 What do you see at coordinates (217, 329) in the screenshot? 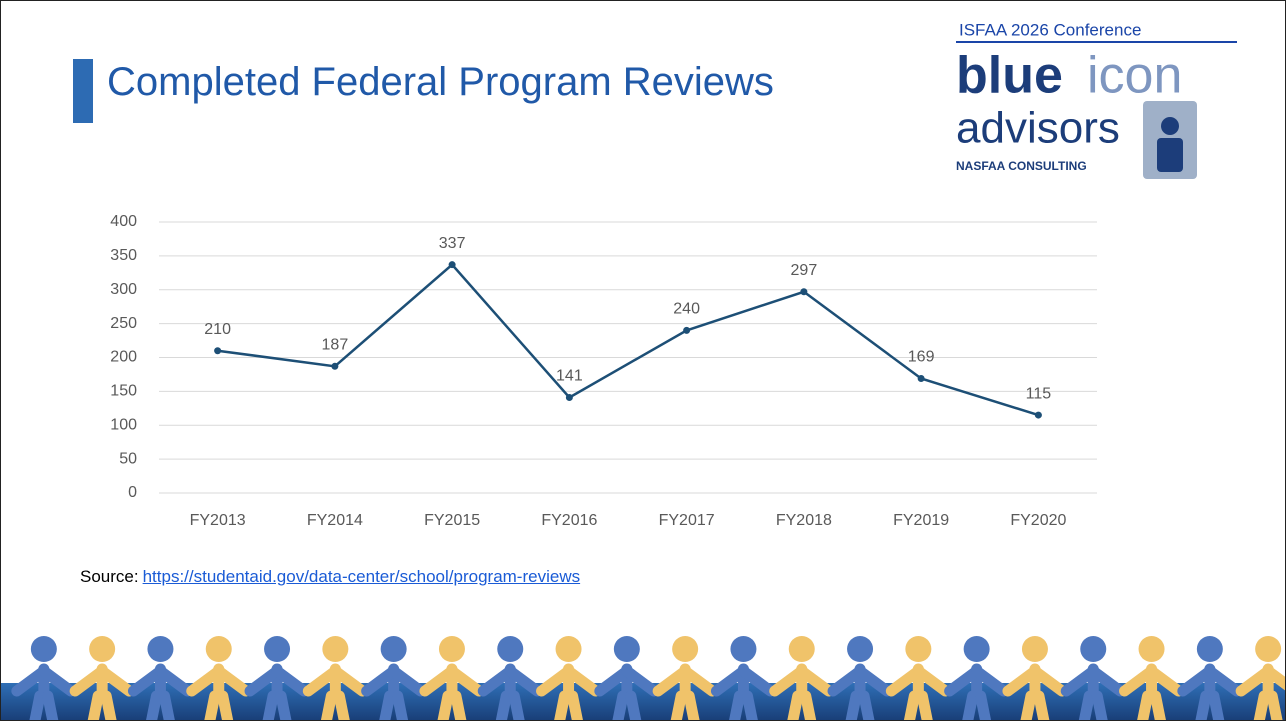
I see `data-label: 210` at bounding box center [217, 329].